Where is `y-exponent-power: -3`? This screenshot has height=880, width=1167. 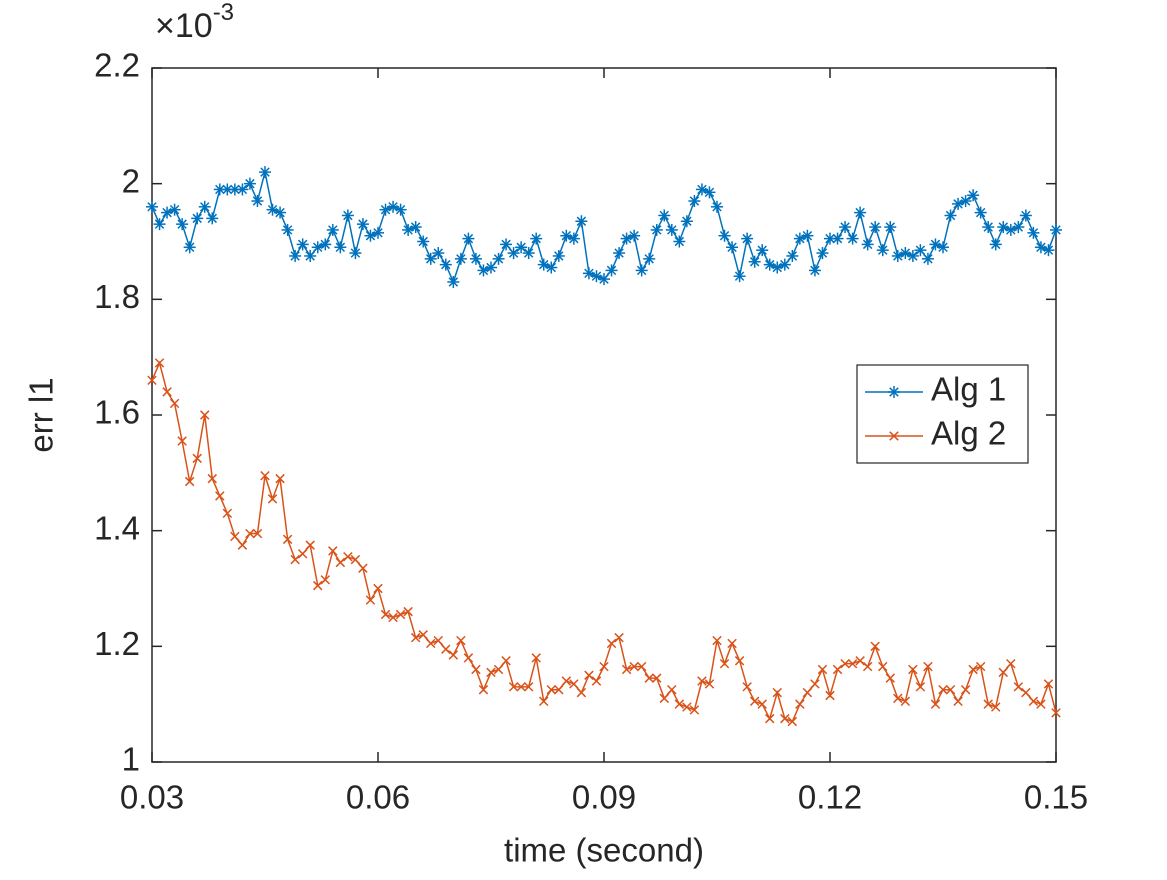 y-exponent-power: -3 is located at coordinates (223, 13).